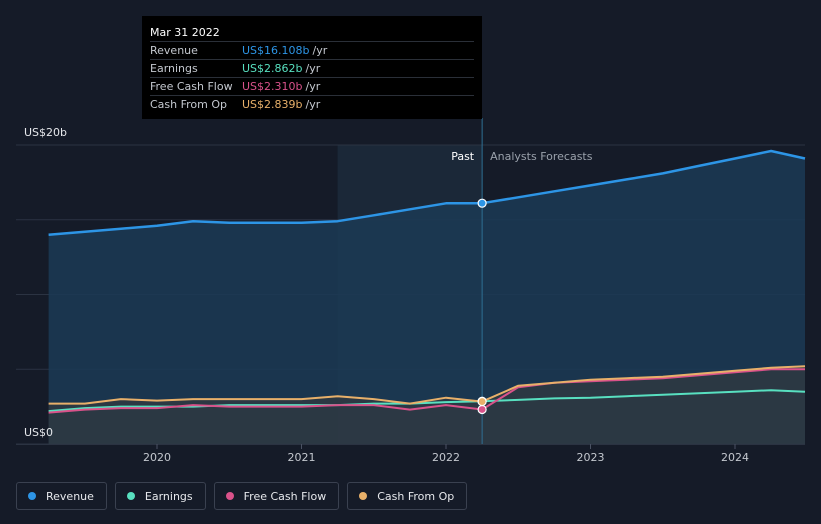 The image size is (821, 524). I want to click on x-tick-label: 2024, so click(735, 457).